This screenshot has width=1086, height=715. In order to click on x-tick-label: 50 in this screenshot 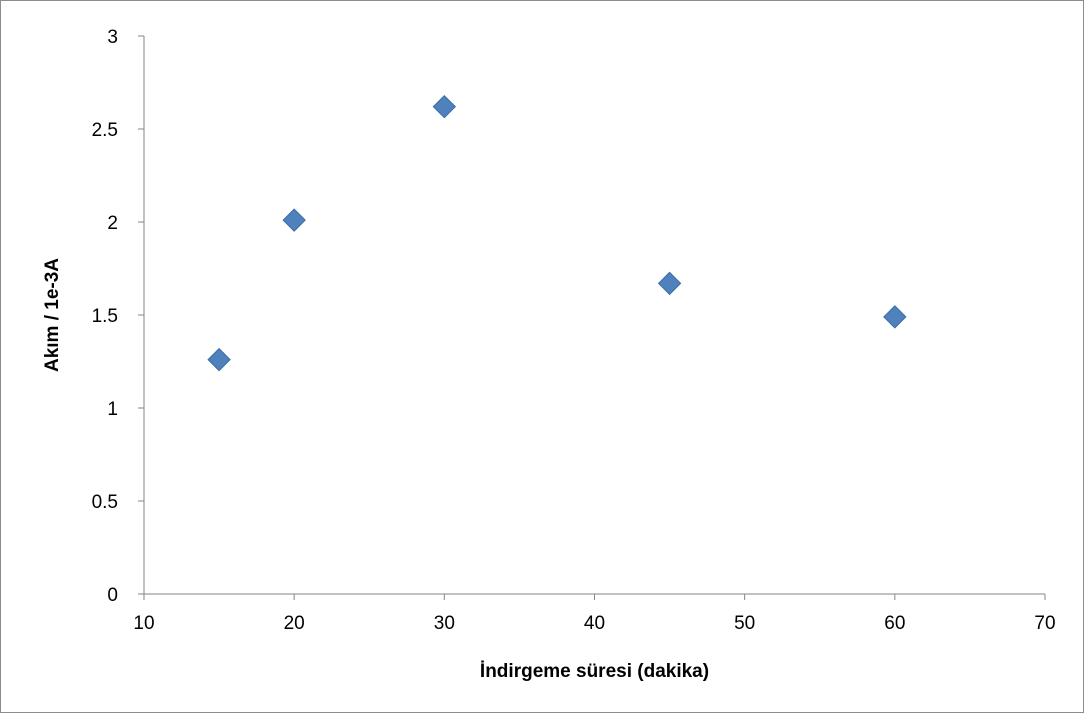, I will do `click(744, 623)`.